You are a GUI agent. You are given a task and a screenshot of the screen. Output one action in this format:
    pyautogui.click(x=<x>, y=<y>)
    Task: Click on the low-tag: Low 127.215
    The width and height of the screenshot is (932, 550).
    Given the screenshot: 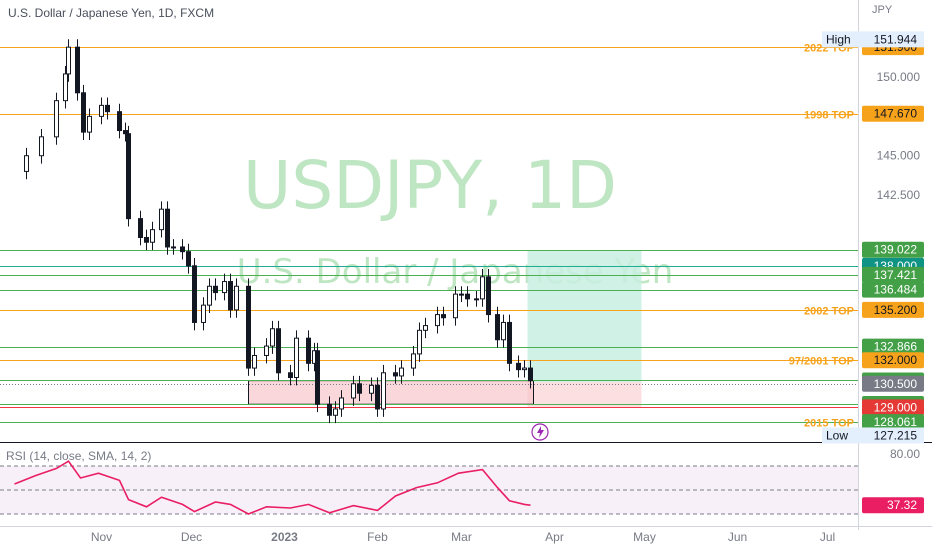 What is the action you would take?
    pyautogui.click(x=873, y=435)
    